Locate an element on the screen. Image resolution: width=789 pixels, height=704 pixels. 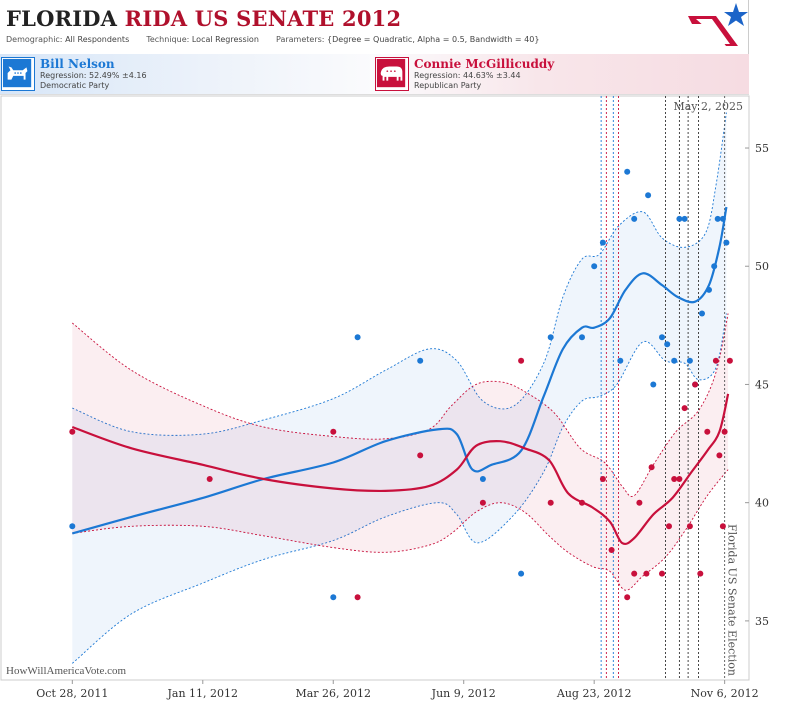
y-tick-label: 50 is located at coordinates (762, 266).